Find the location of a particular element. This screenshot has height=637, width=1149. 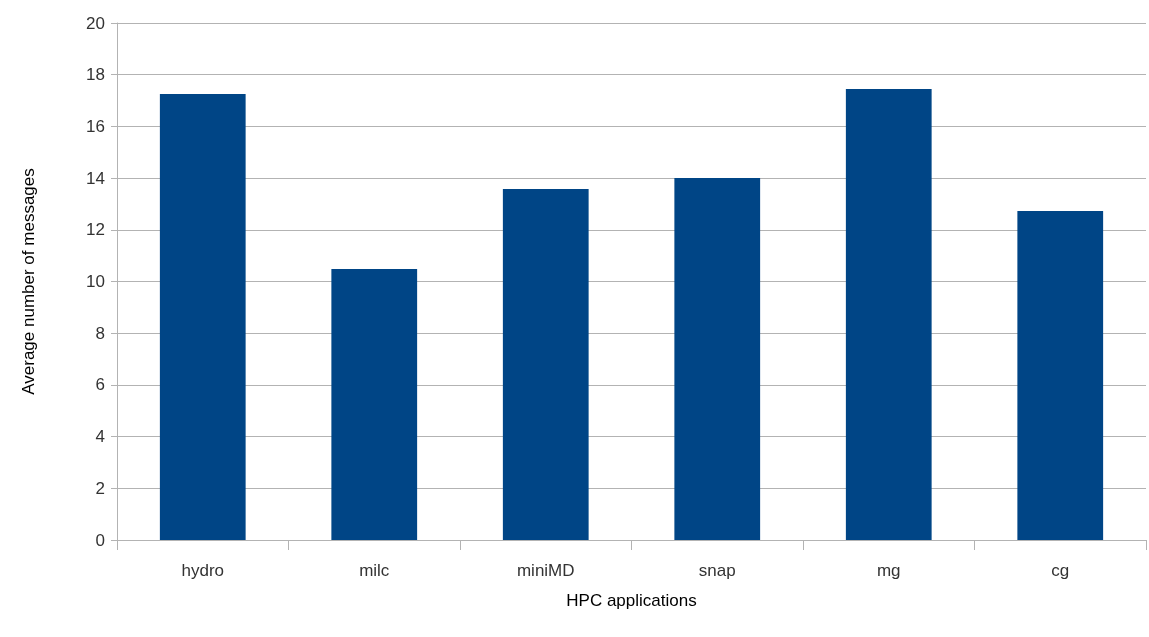

y-tick-label: 0 is located at coordinates (100, 540).